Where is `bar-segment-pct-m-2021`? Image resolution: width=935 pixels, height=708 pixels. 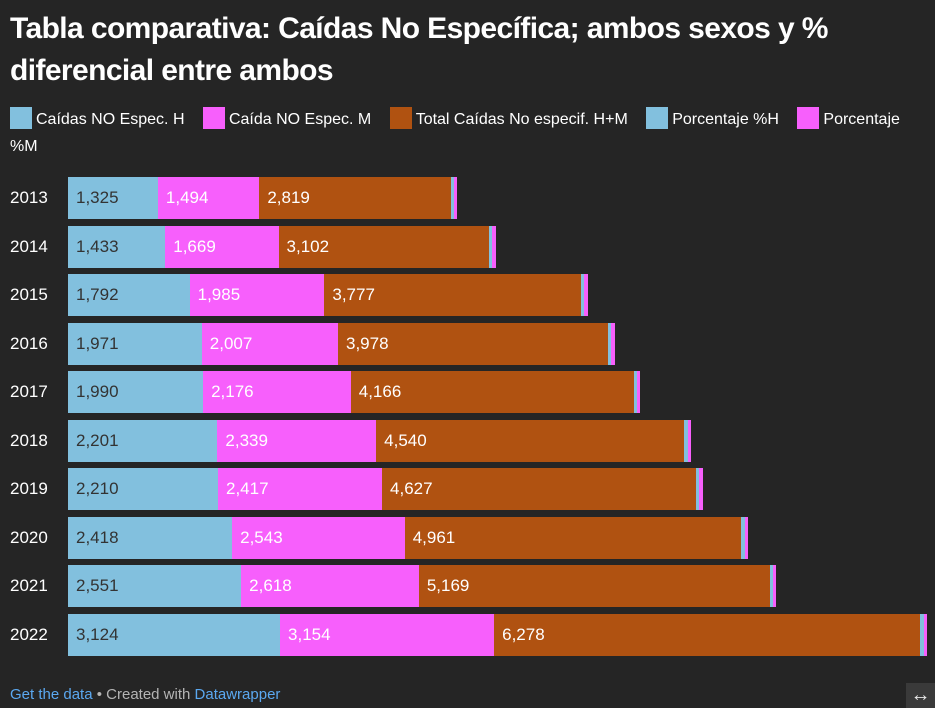
bar-segment-pct-m-2021 is located at coordinates (775, 586).